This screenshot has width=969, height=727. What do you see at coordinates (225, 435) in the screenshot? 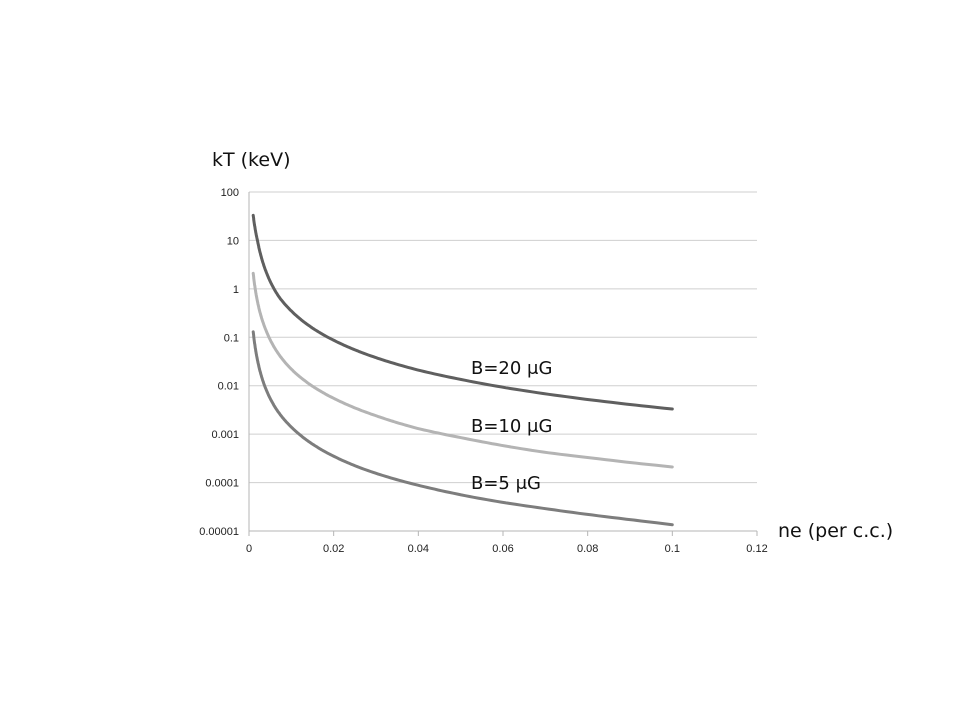
I see `y-tick-label: 0.001` at bounding box center [225, 435].